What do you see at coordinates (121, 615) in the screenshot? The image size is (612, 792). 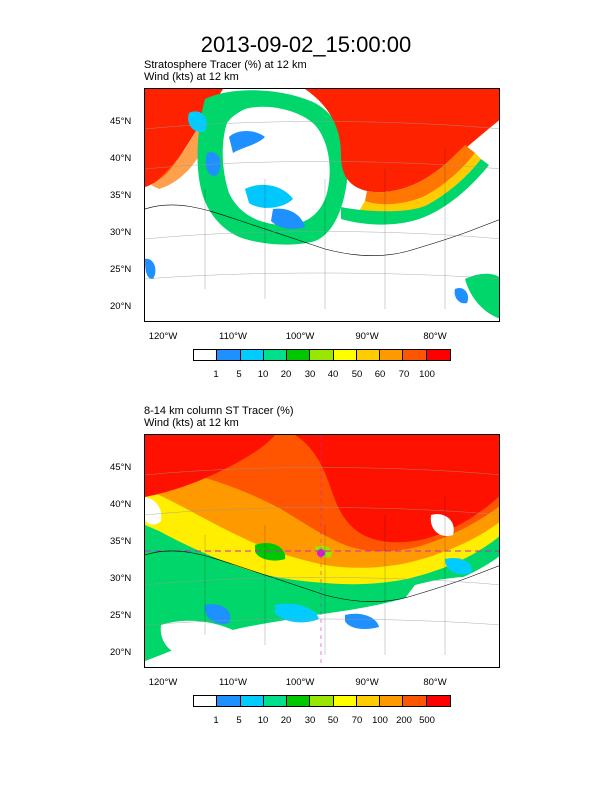 I see `panel2-lat-25: 25°N` at bounding box center [121, 615].